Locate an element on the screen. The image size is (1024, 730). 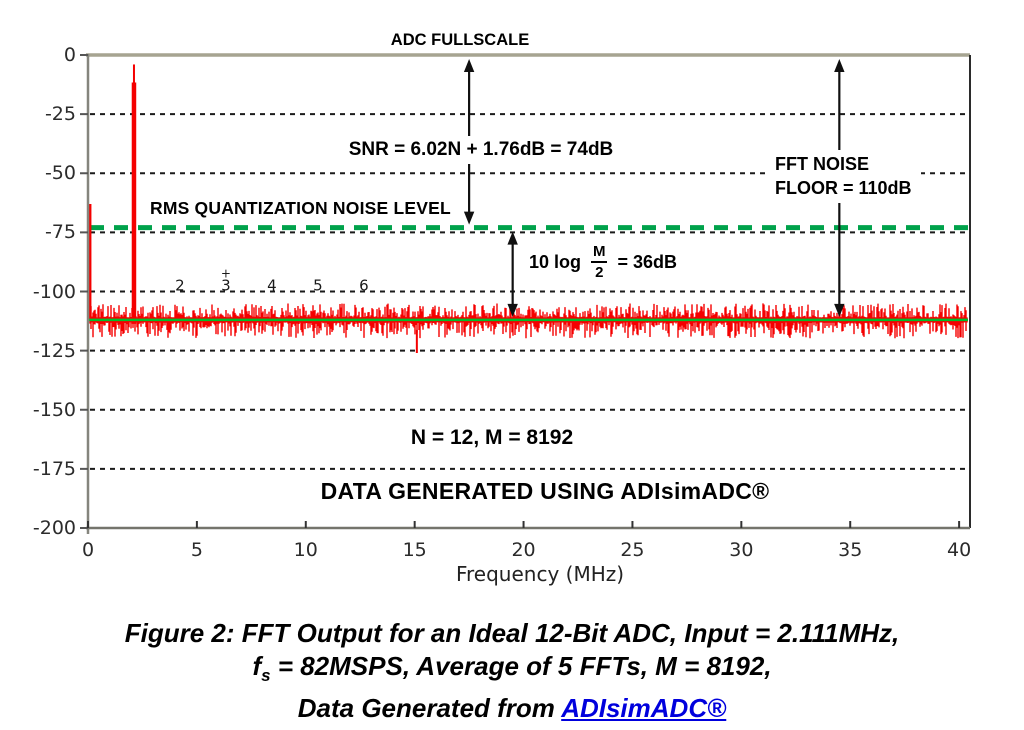
harmonic-marker-6: 6 is located at coordinates (364, 286).